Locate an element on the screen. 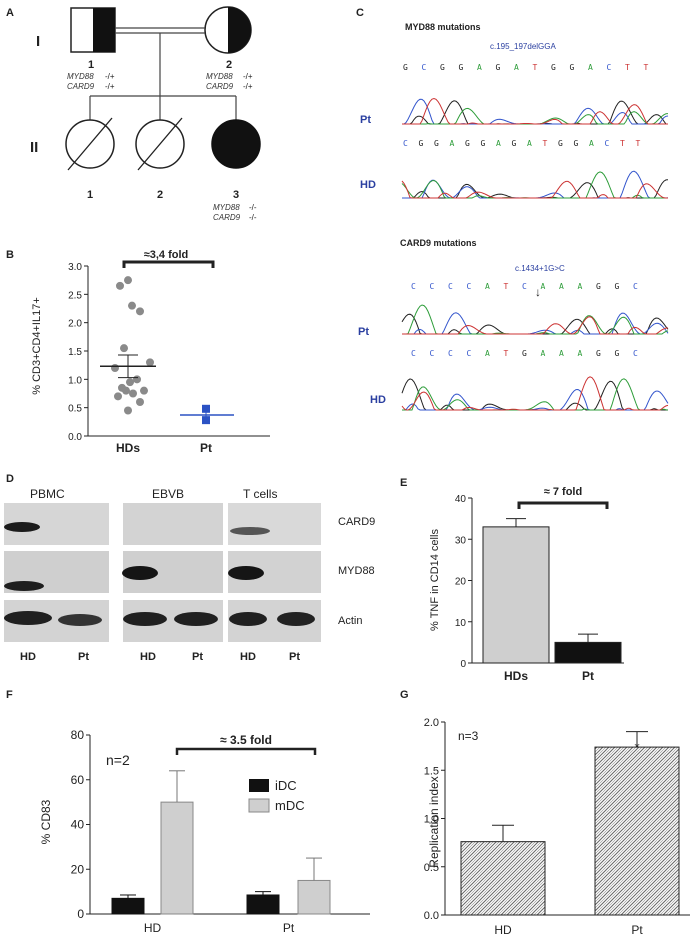 The width and height of the screenshot is (691, 943). panel-label-g: G is located at coordinates (404, 695).